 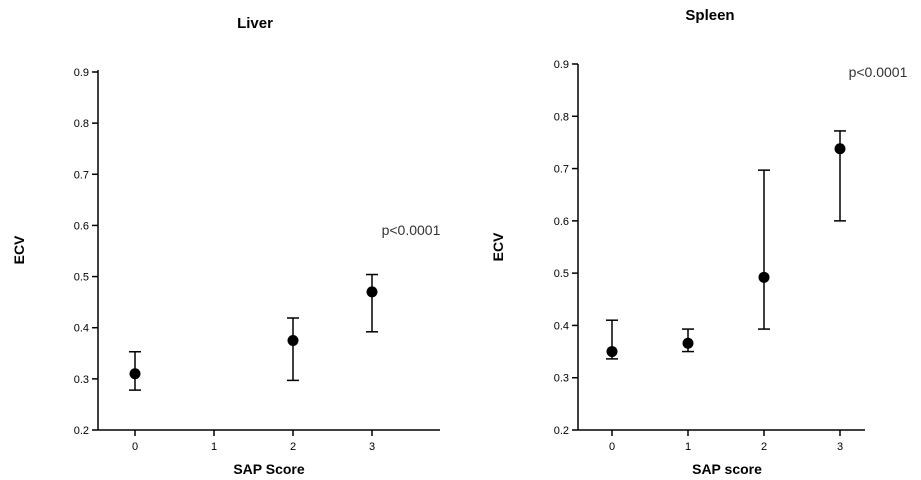 What do you see at coordinates (81, 226) in the screenshot?
I see `liver-y-tick-label: 0.6` at bounding box center [81, 226].